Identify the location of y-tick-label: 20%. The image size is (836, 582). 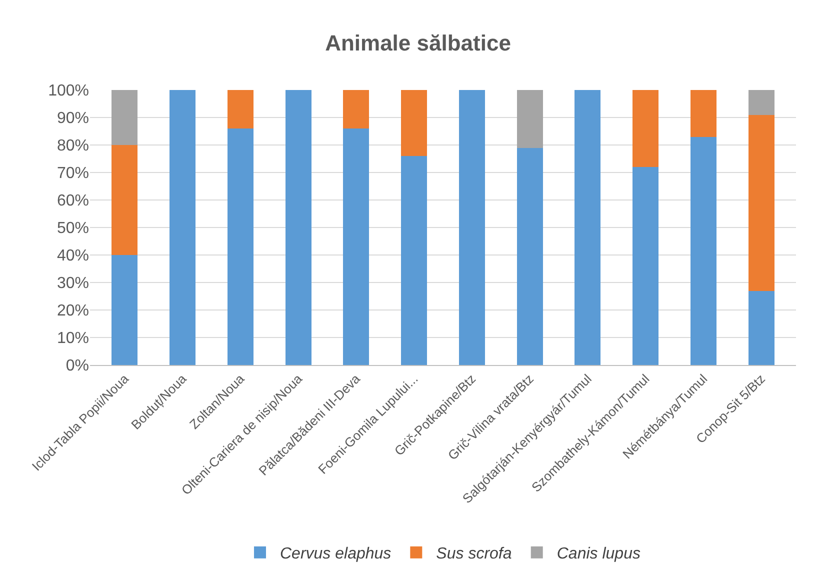
(72, 311).